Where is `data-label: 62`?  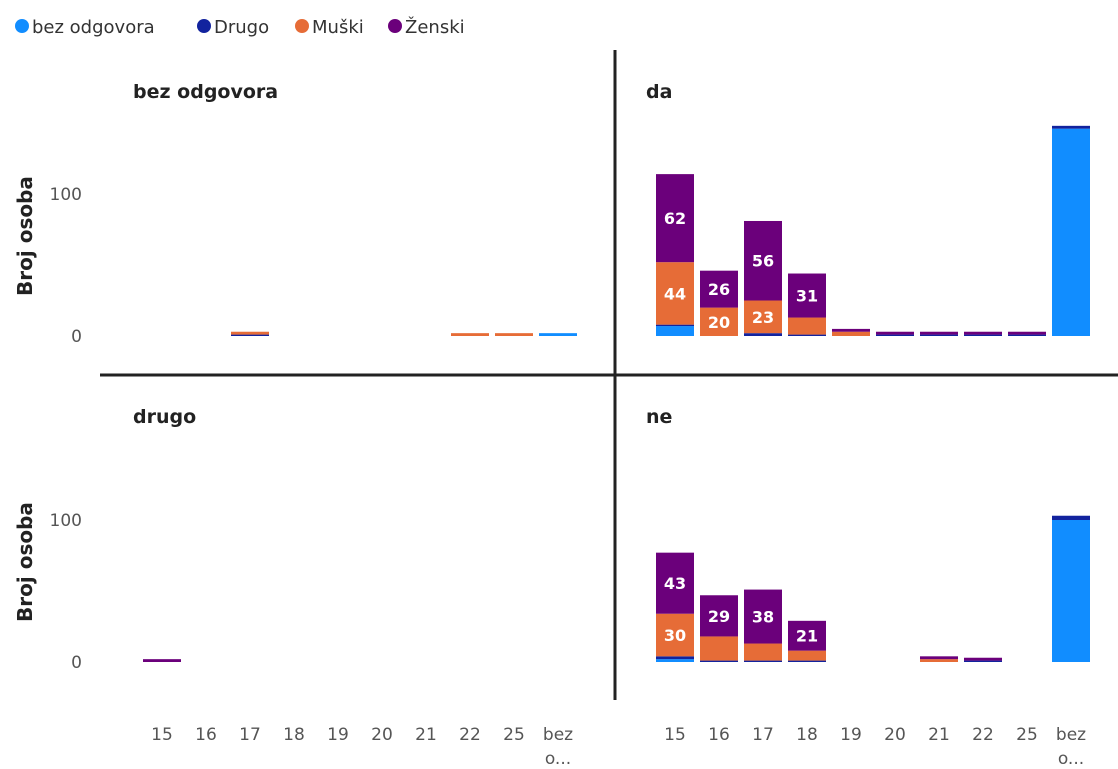
data-label: 62 is located at coordinates (675, 218).